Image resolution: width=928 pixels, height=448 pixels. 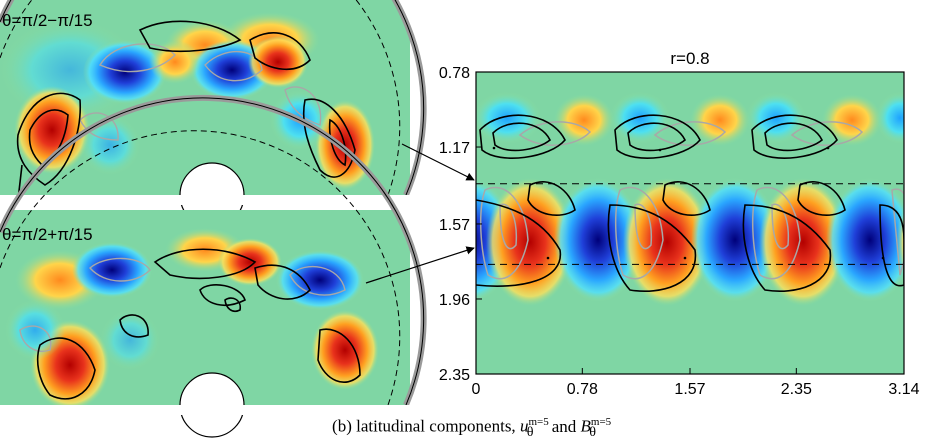 I want to click on bottom-arrow, so click(x=420, y=265).